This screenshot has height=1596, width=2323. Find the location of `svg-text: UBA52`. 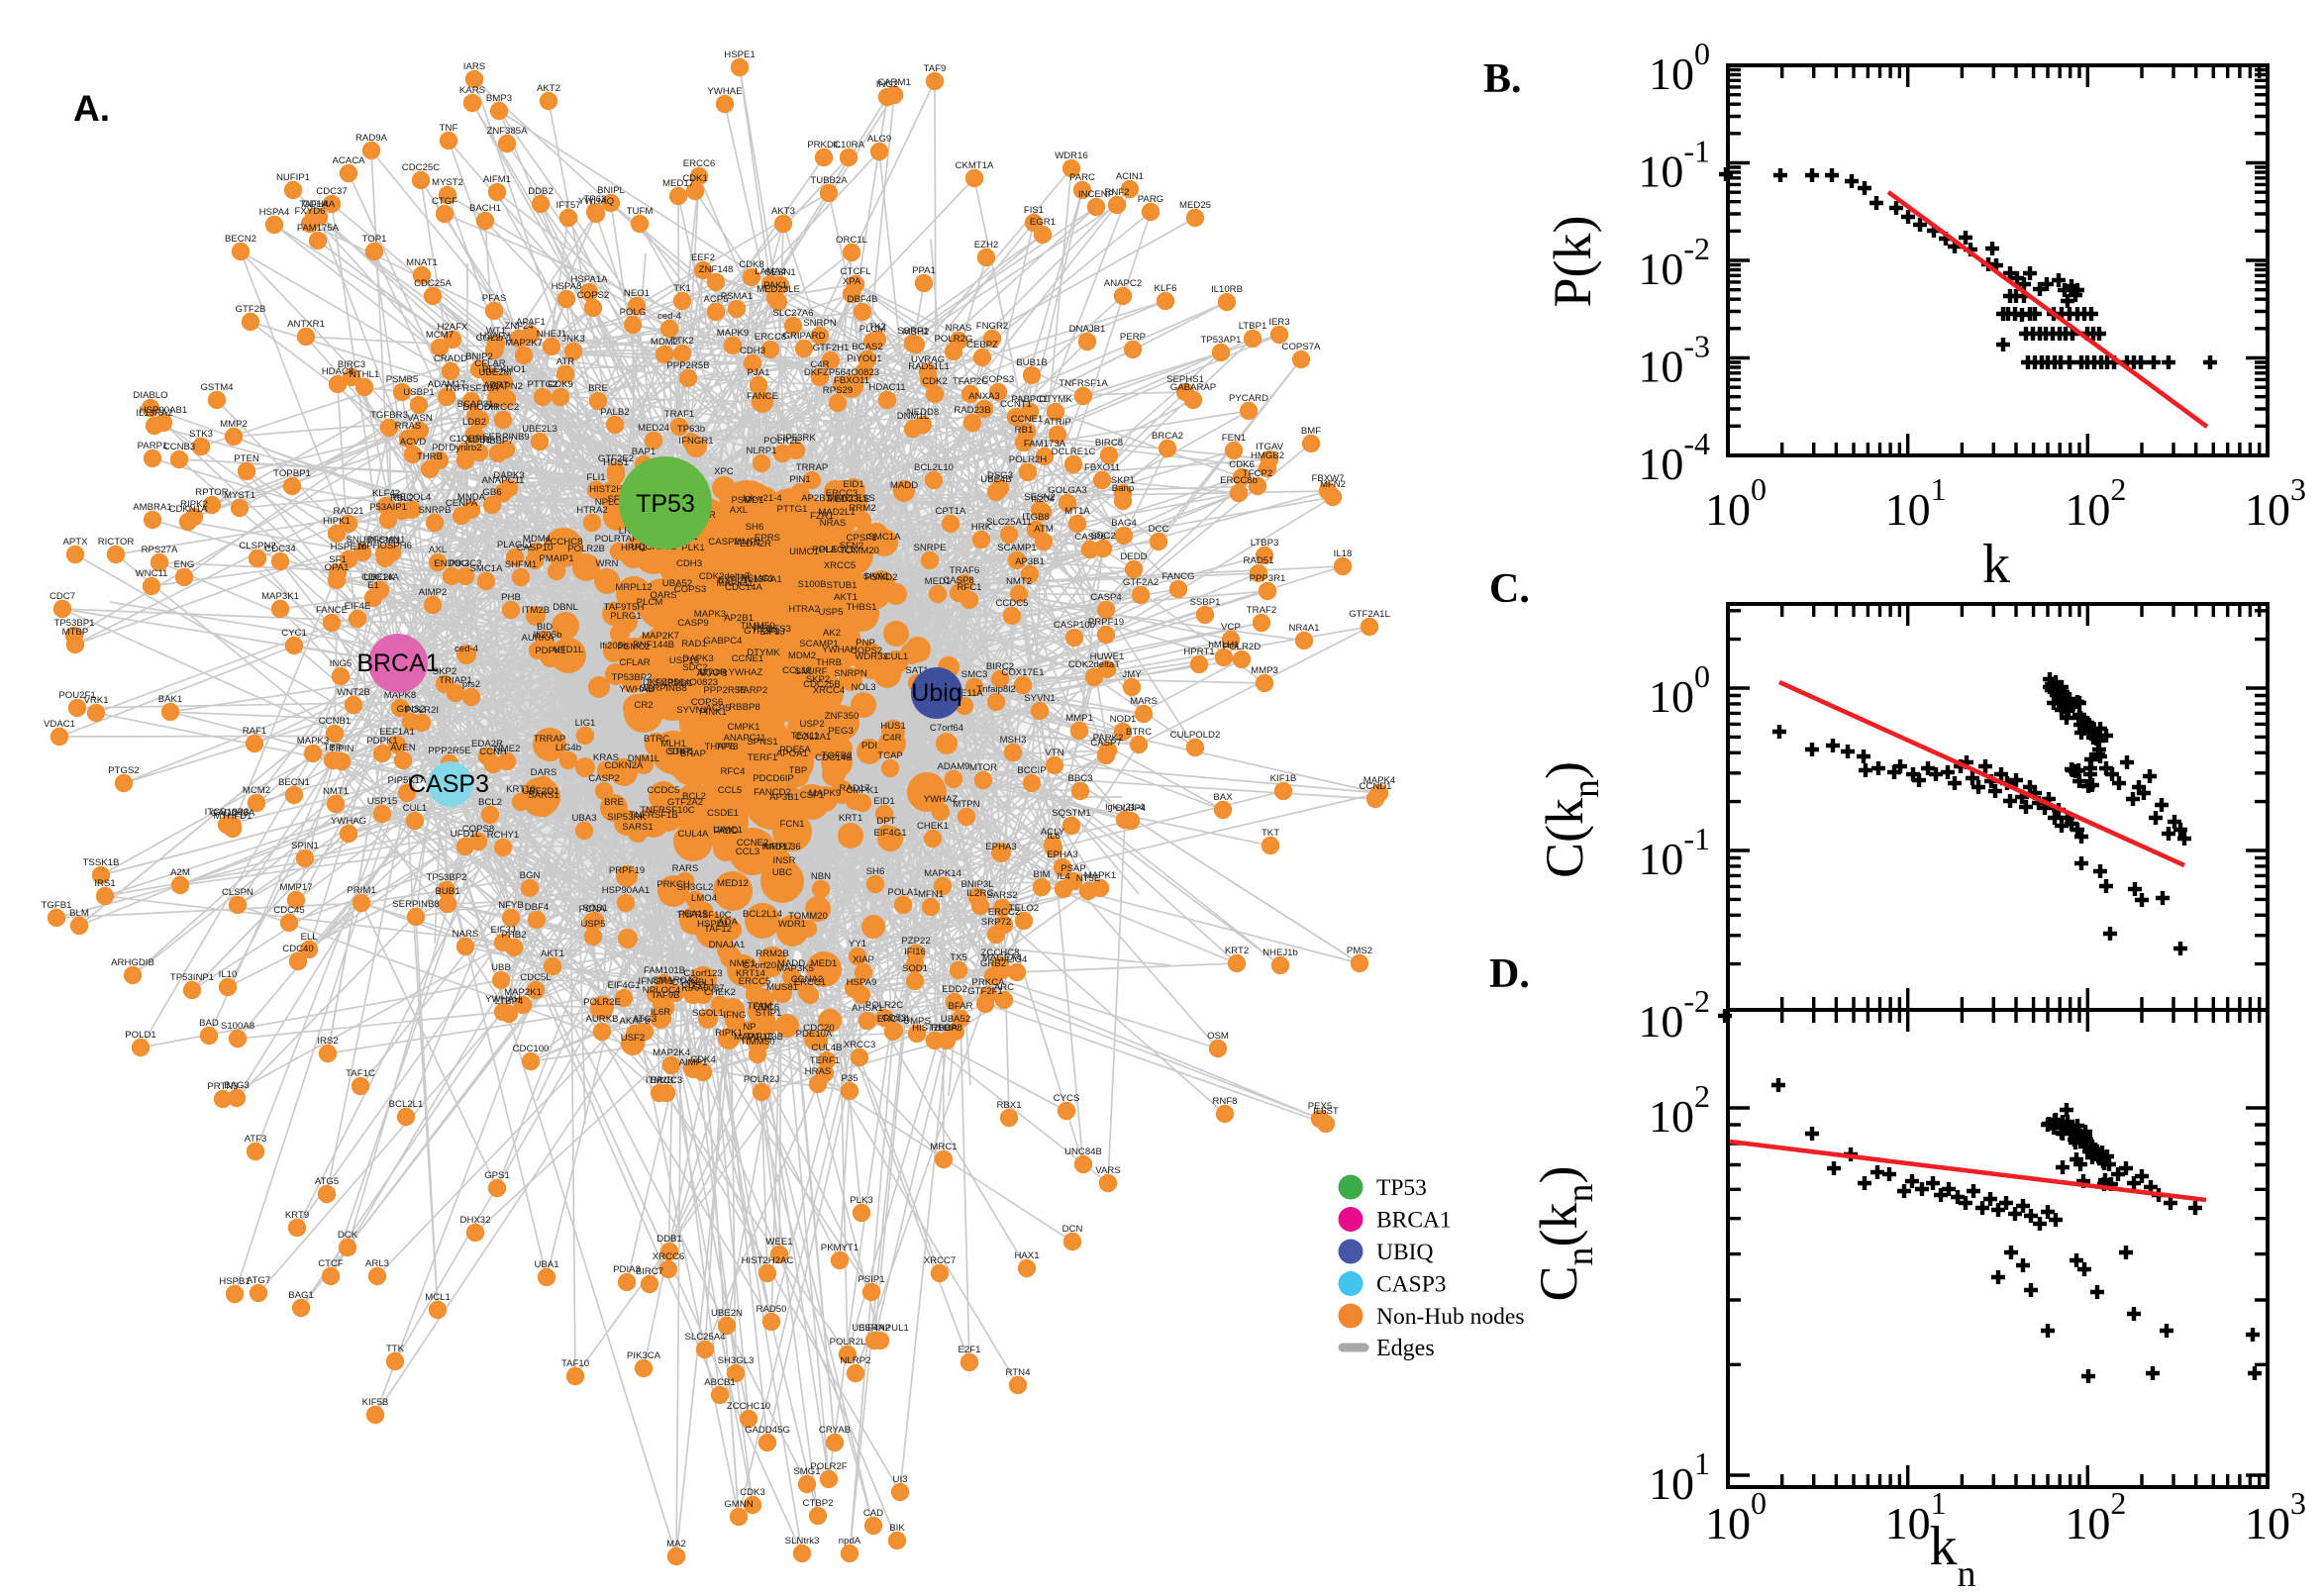

svg-text: UBA52 is located at coordinates (677, 583).